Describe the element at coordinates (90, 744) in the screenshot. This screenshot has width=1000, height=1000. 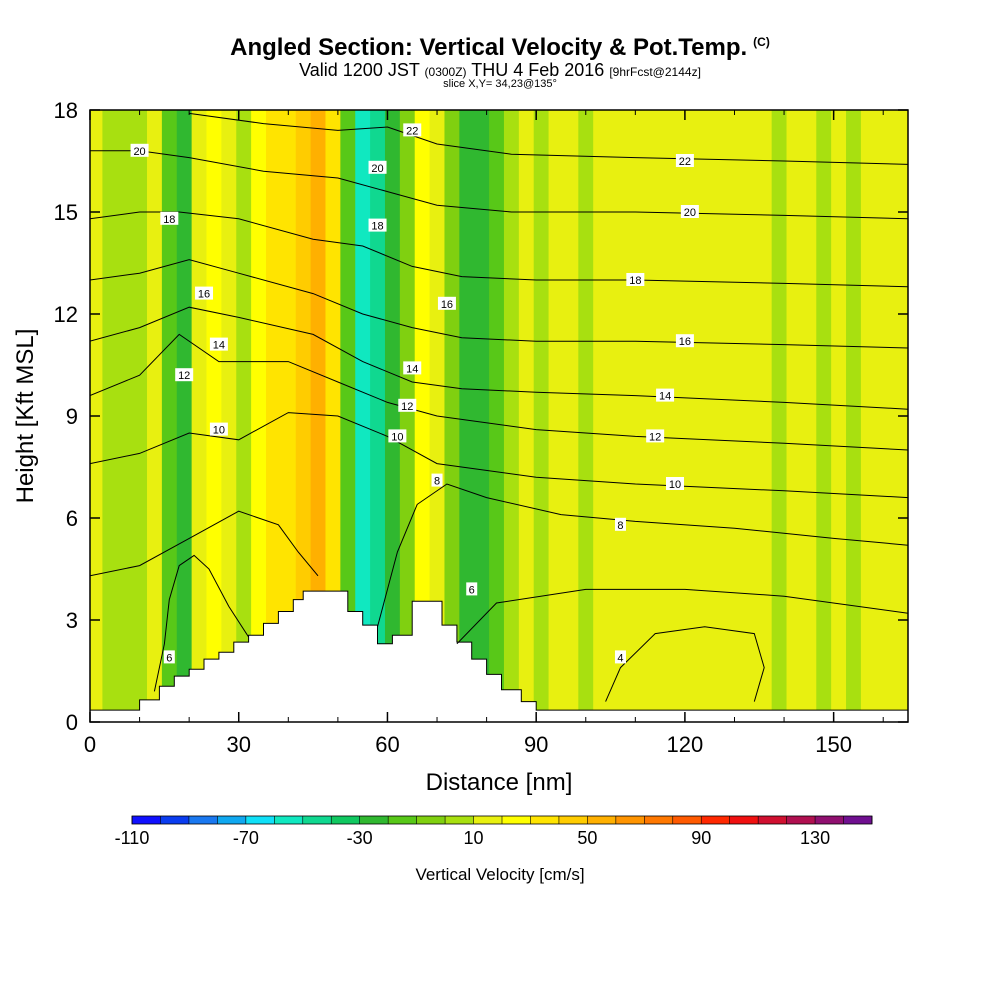
I see `x-tick-label: 0` at that location.